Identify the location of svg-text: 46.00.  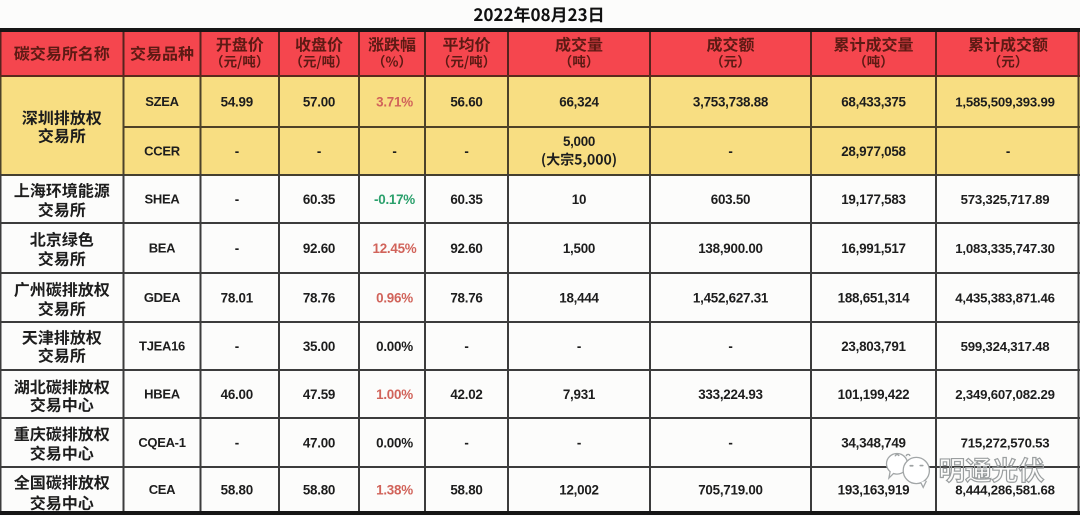
(237, 394).